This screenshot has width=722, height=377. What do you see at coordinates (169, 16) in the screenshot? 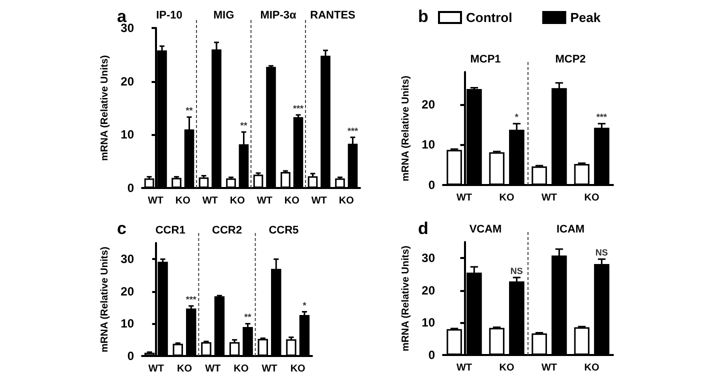
I see `text: IP-10` at bounding box center [169, 16].